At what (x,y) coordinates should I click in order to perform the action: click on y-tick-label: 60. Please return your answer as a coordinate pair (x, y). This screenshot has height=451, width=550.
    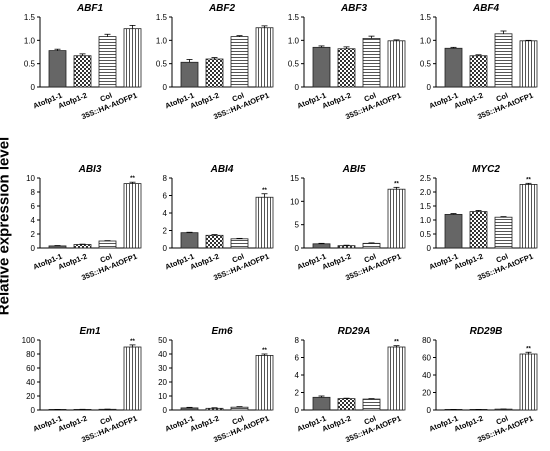
    Looking at the image, I should click on (426, 358).